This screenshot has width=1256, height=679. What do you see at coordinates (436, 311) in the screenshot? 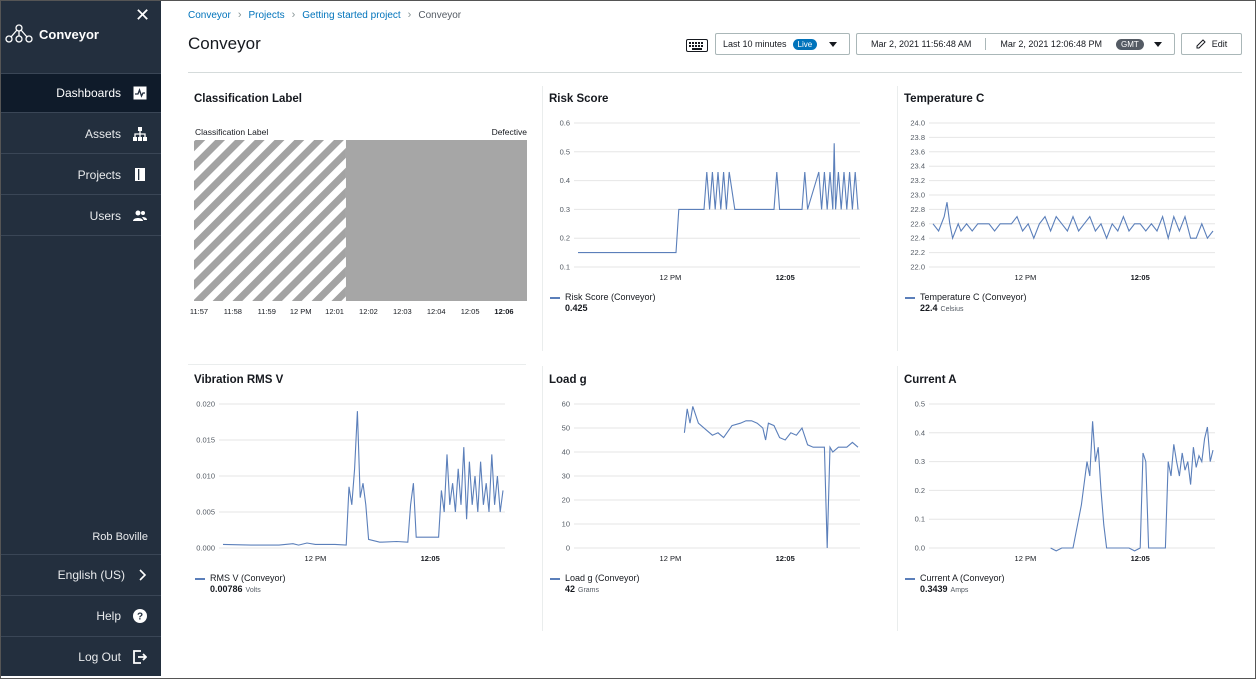
I see `x-tick-label: 12:04` at bounding box center [436, 311].